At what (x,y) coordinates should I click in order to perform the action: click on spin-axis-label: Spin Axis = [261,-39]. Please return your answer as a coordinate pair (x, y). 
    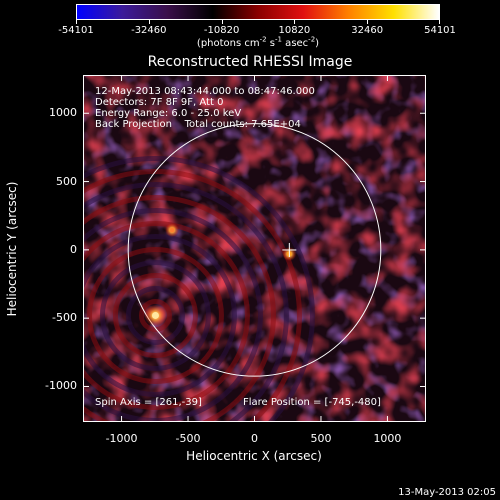
    Looking at the image, I should click on (148, 402).